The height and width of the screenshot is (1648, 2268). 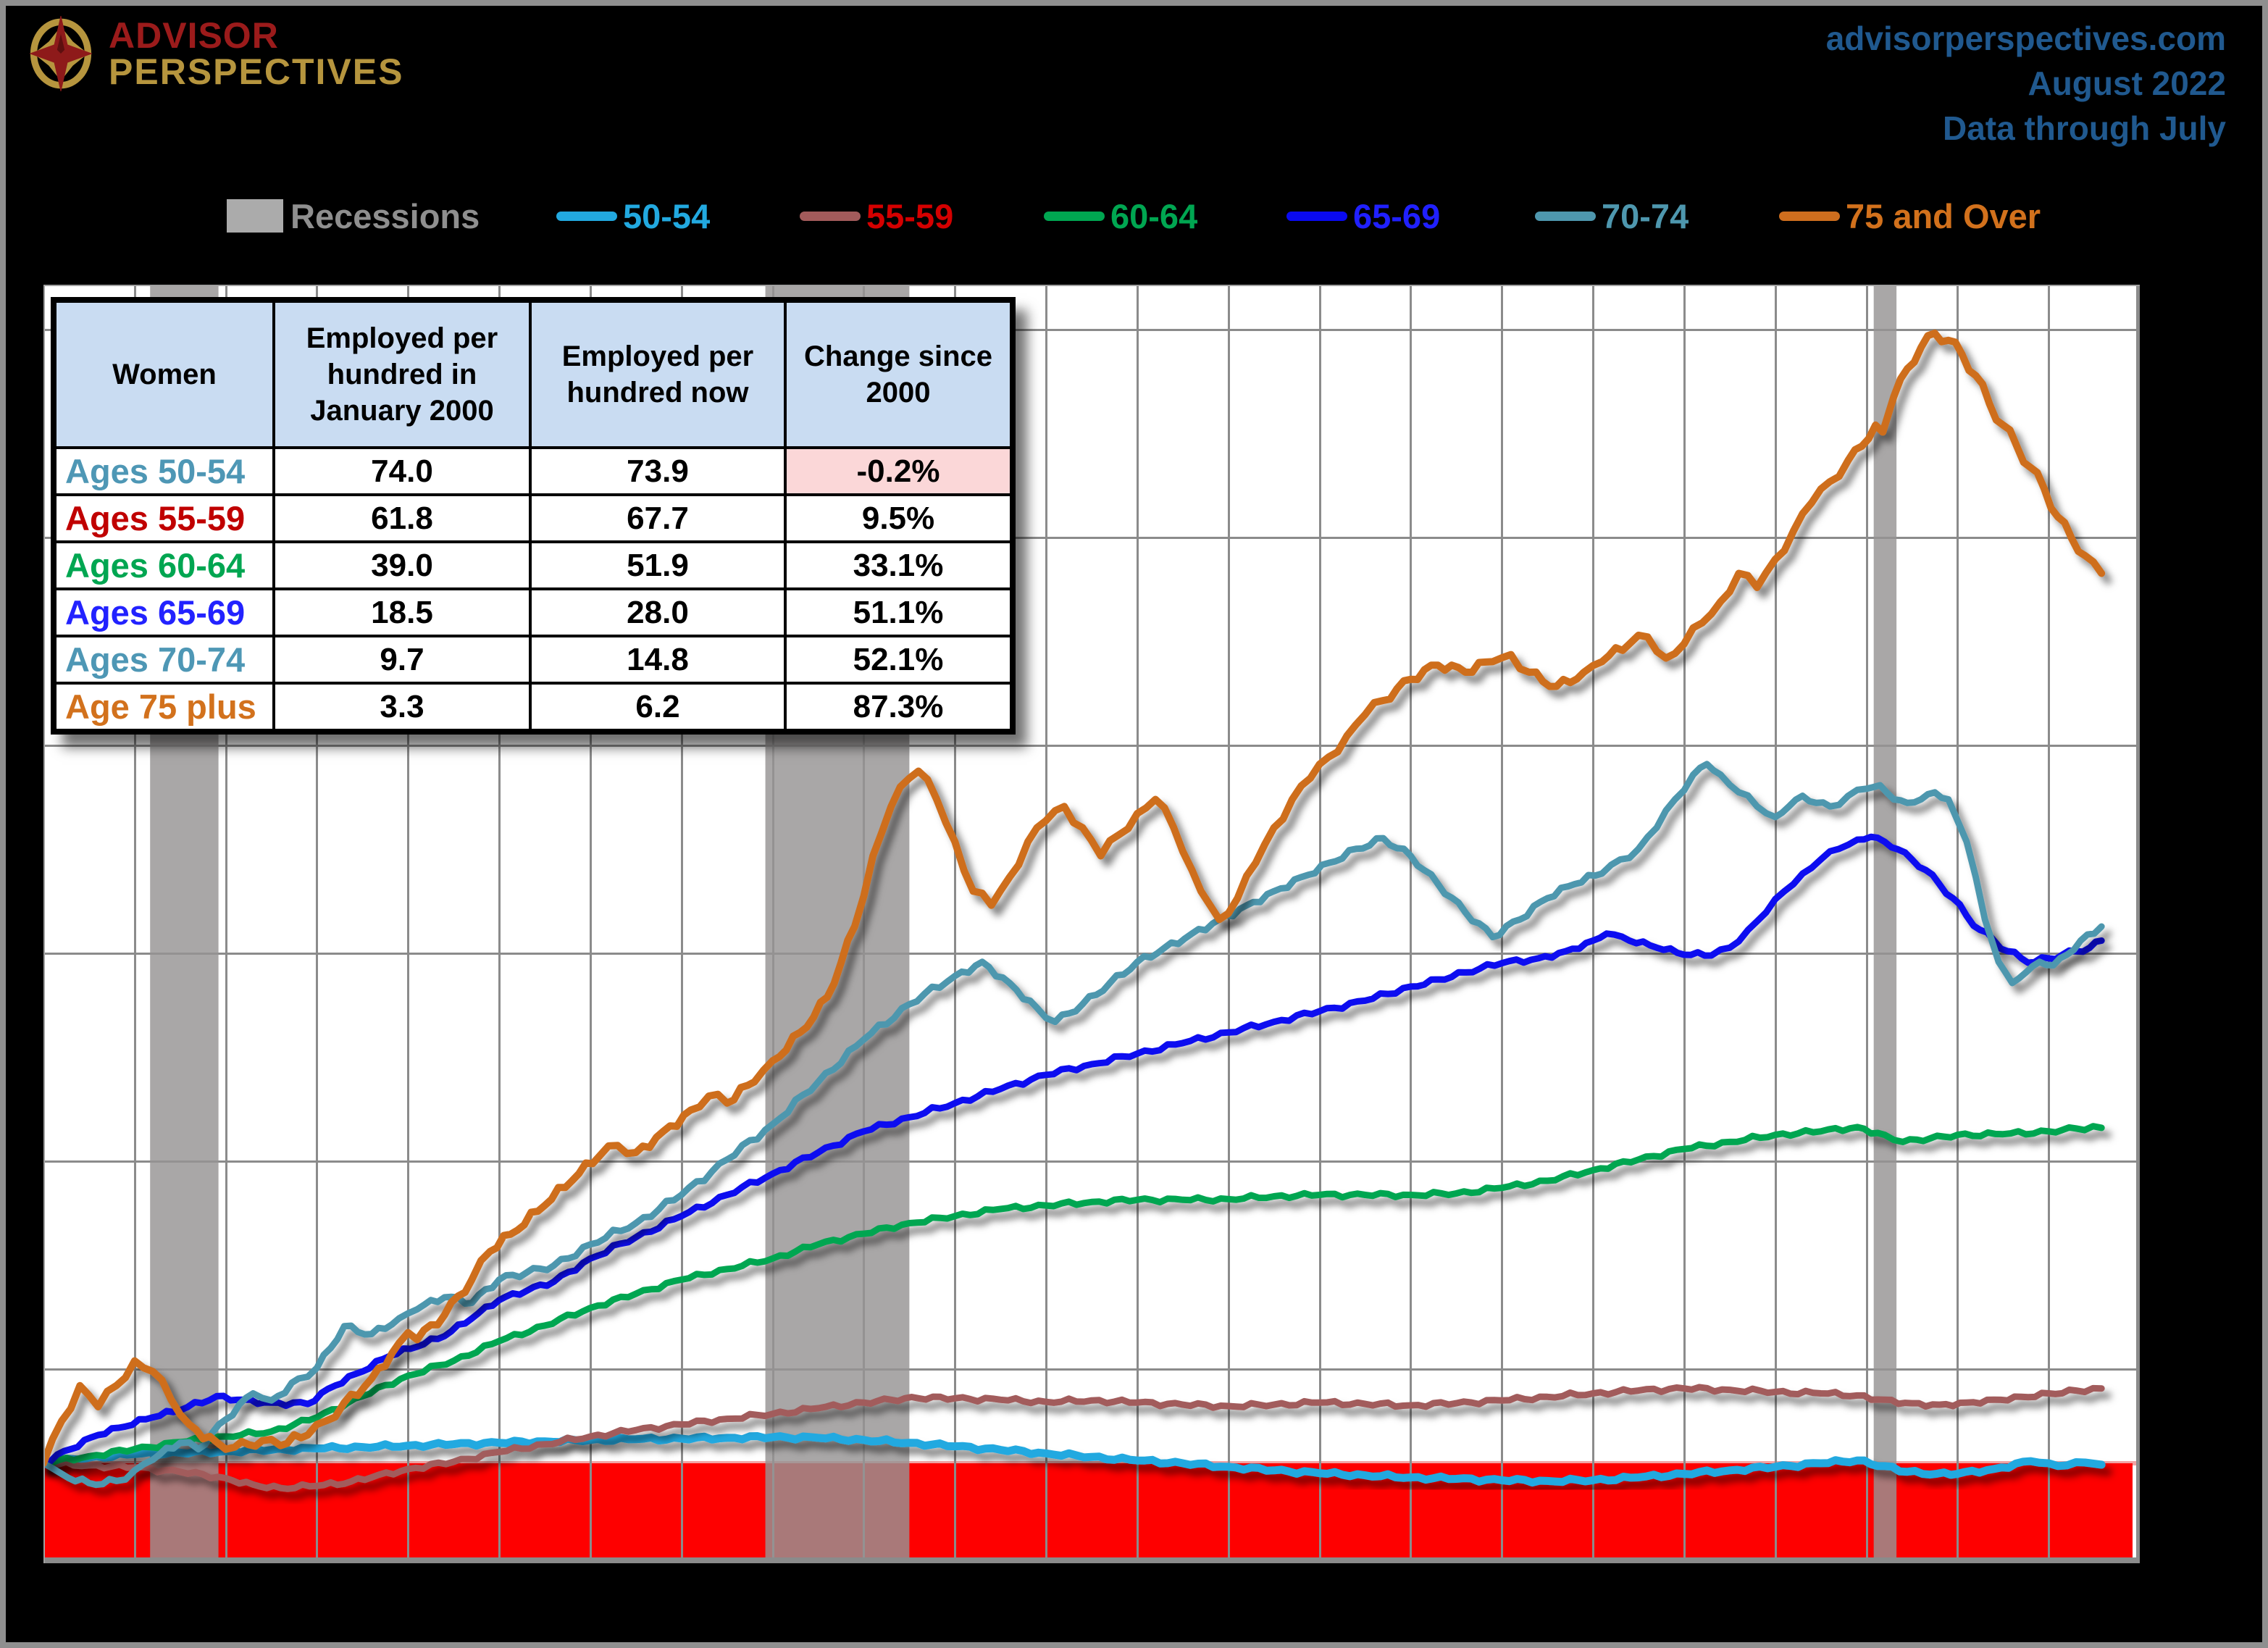 What do you see at coordinates (658, 612) in the screenshot?
I see `cell-now: 28.0` at bounding box center [658, 612].